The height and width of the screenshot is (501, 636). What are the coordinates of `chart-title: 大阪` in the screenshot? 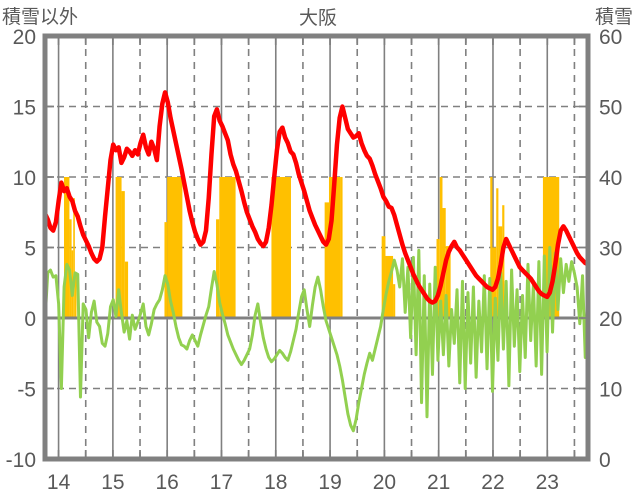 It's located at (317, 18).